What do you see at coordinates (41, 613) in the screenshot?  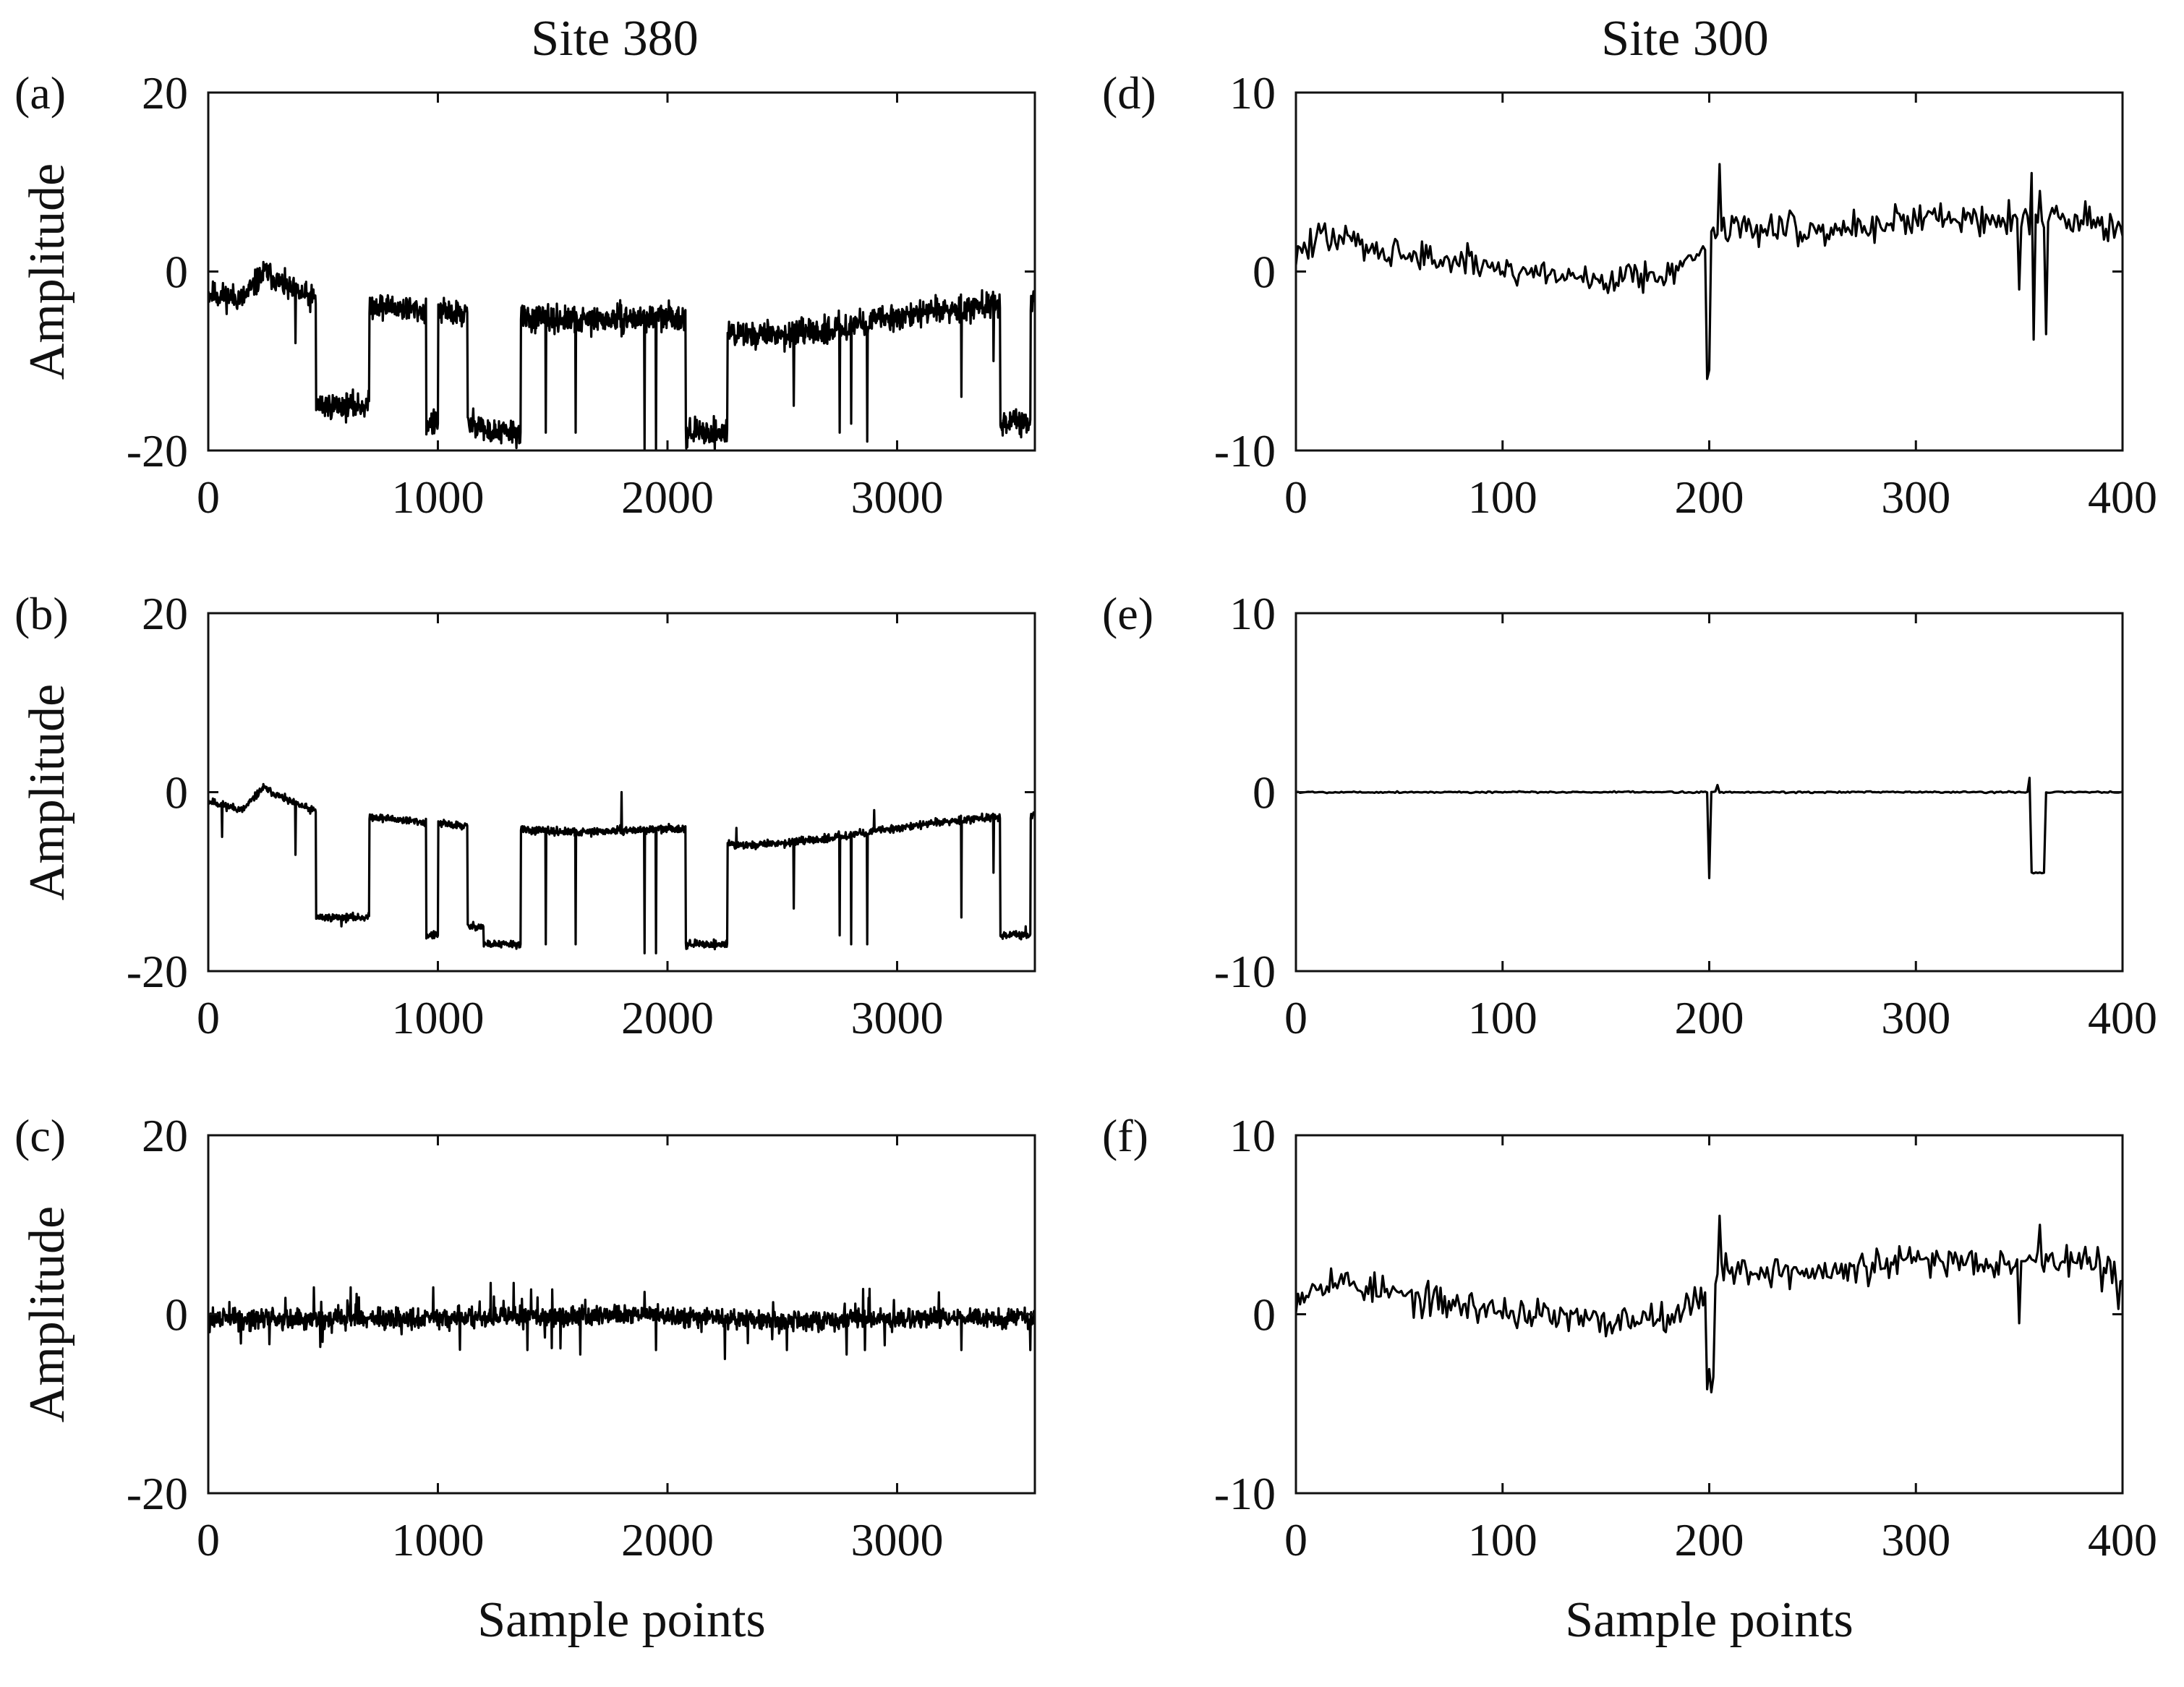 I see `panel-label: (b)` at bounding box center [41, 613].